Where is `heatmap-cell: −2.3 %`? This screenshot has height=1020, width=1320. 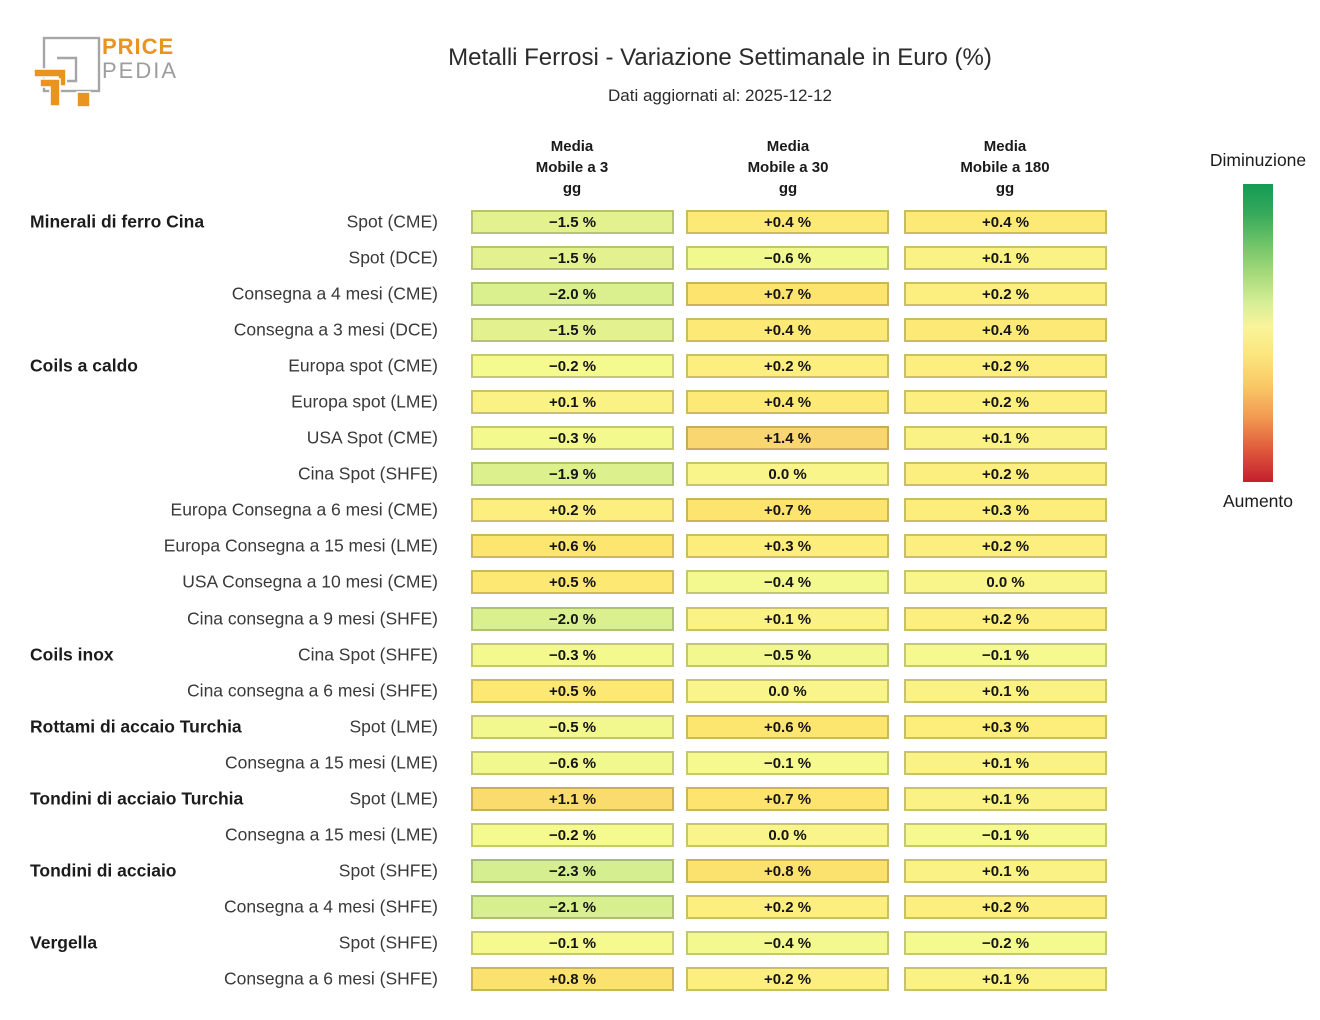
heatmap-cell: −2.3 % is located at coordinates (572, 870).